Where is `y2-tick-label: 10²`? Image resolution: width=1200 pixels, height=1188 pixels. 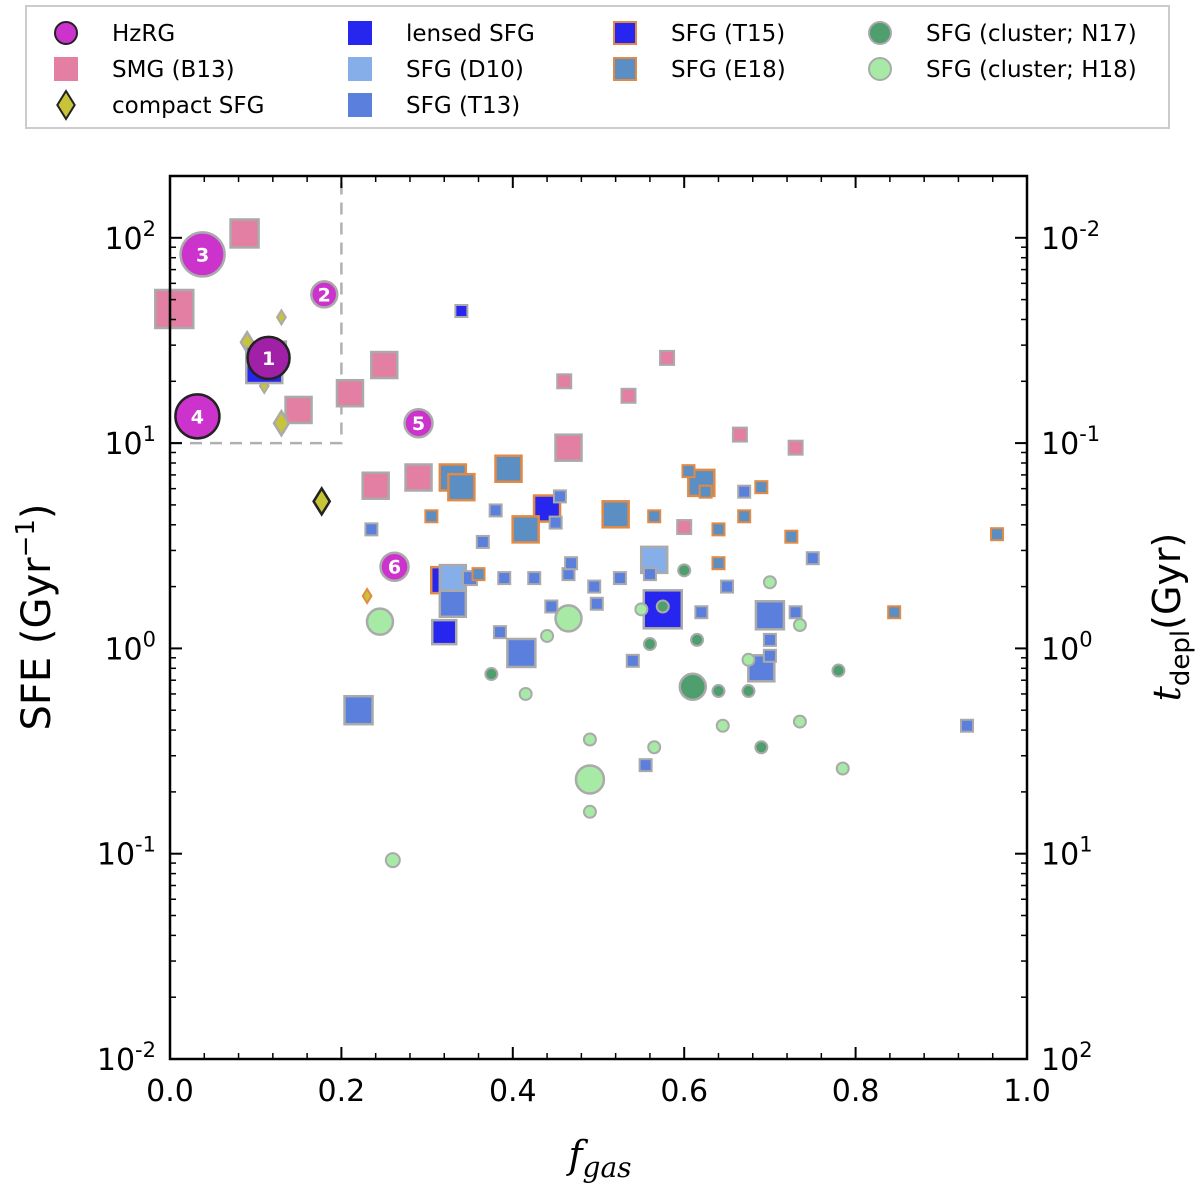
y2-tick-label: 10² is located at coordinates (1067, 1058).